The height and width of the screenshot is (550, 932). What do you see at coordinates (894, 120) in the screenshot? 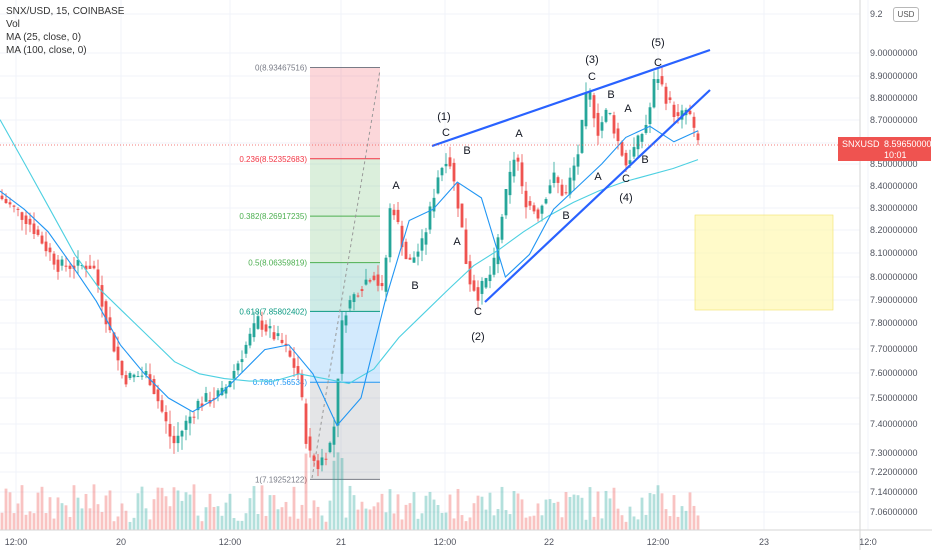
I see `price-tick-label: 8.70000000` at bounding box center [894, 120].